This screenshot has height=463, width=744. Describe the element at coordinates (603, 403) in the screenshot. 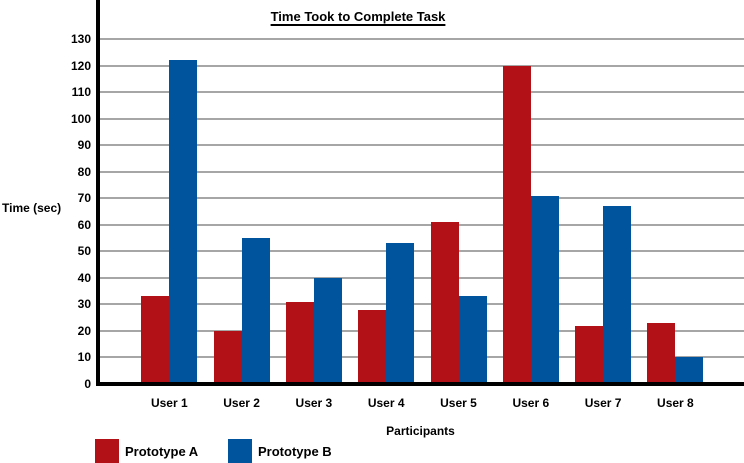

I see `x-tick-user-7: User 7` at that location.